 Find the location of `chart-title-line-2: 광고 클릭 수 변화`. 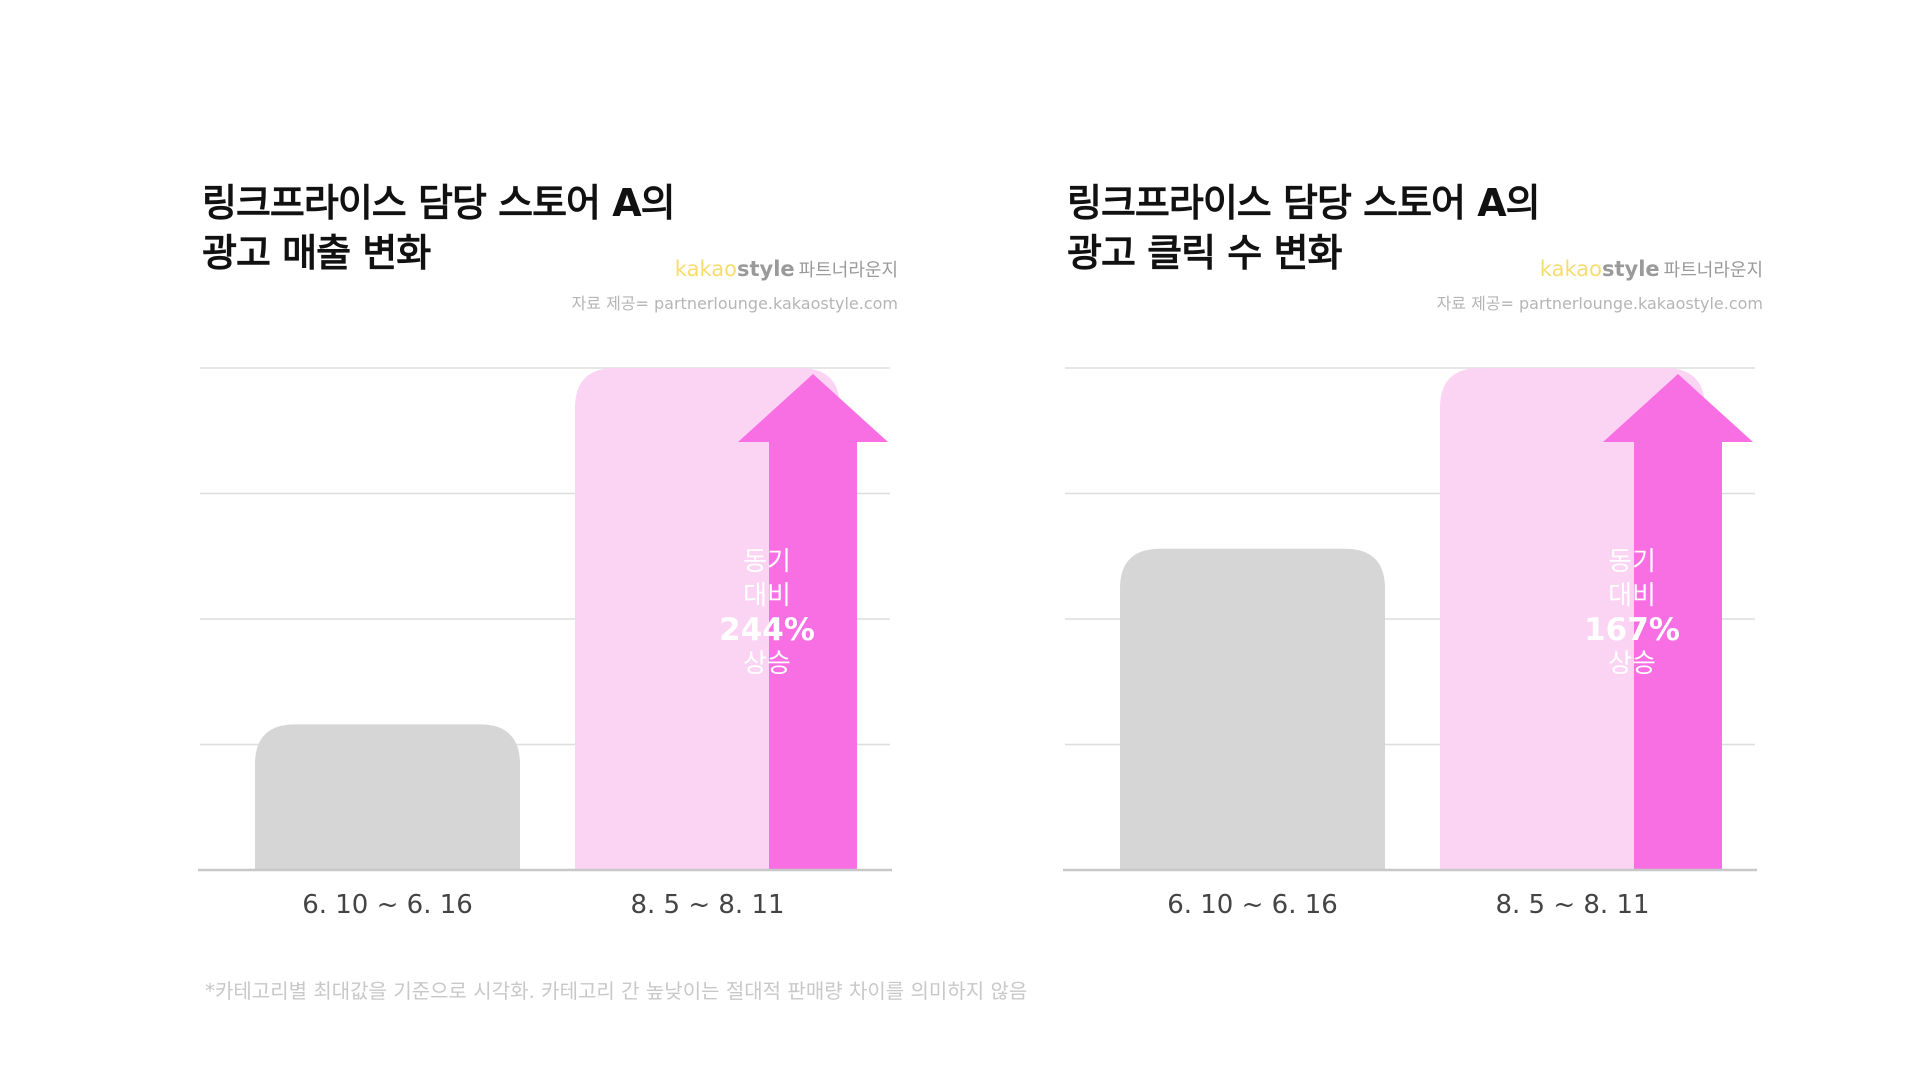

chart-title-line-2: 광고 클릭 수 변화 is located at coordinates (1204, 253).